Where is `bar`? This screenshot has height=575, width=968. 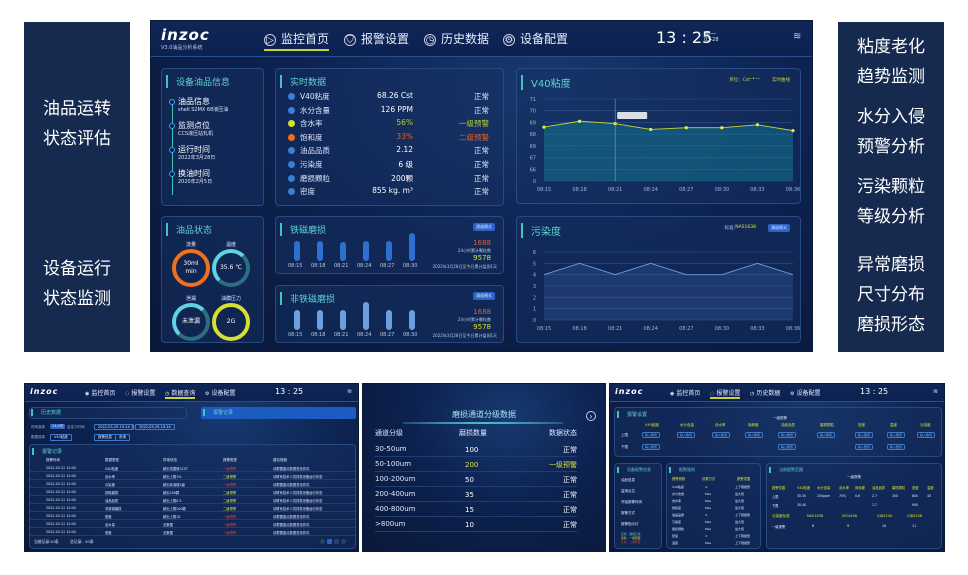 bar is located at coordinates (320, 251).